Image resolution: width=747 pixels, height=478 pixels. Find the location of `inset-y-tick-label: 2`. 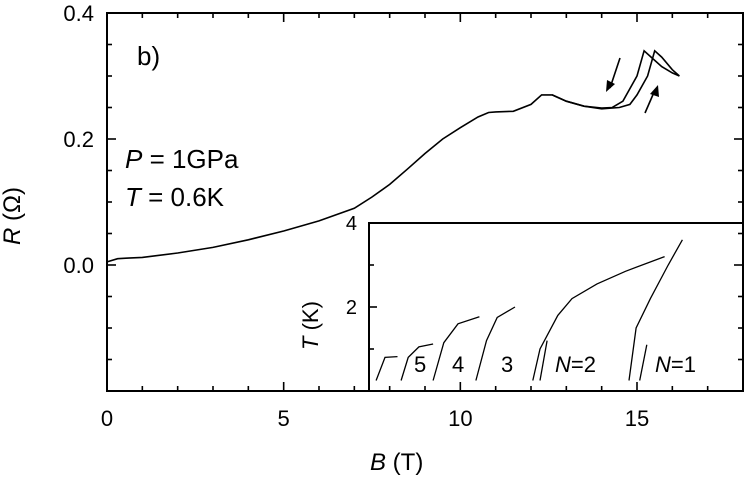

inset-y-tick-label: 2 is located at coordinates (351, 308).